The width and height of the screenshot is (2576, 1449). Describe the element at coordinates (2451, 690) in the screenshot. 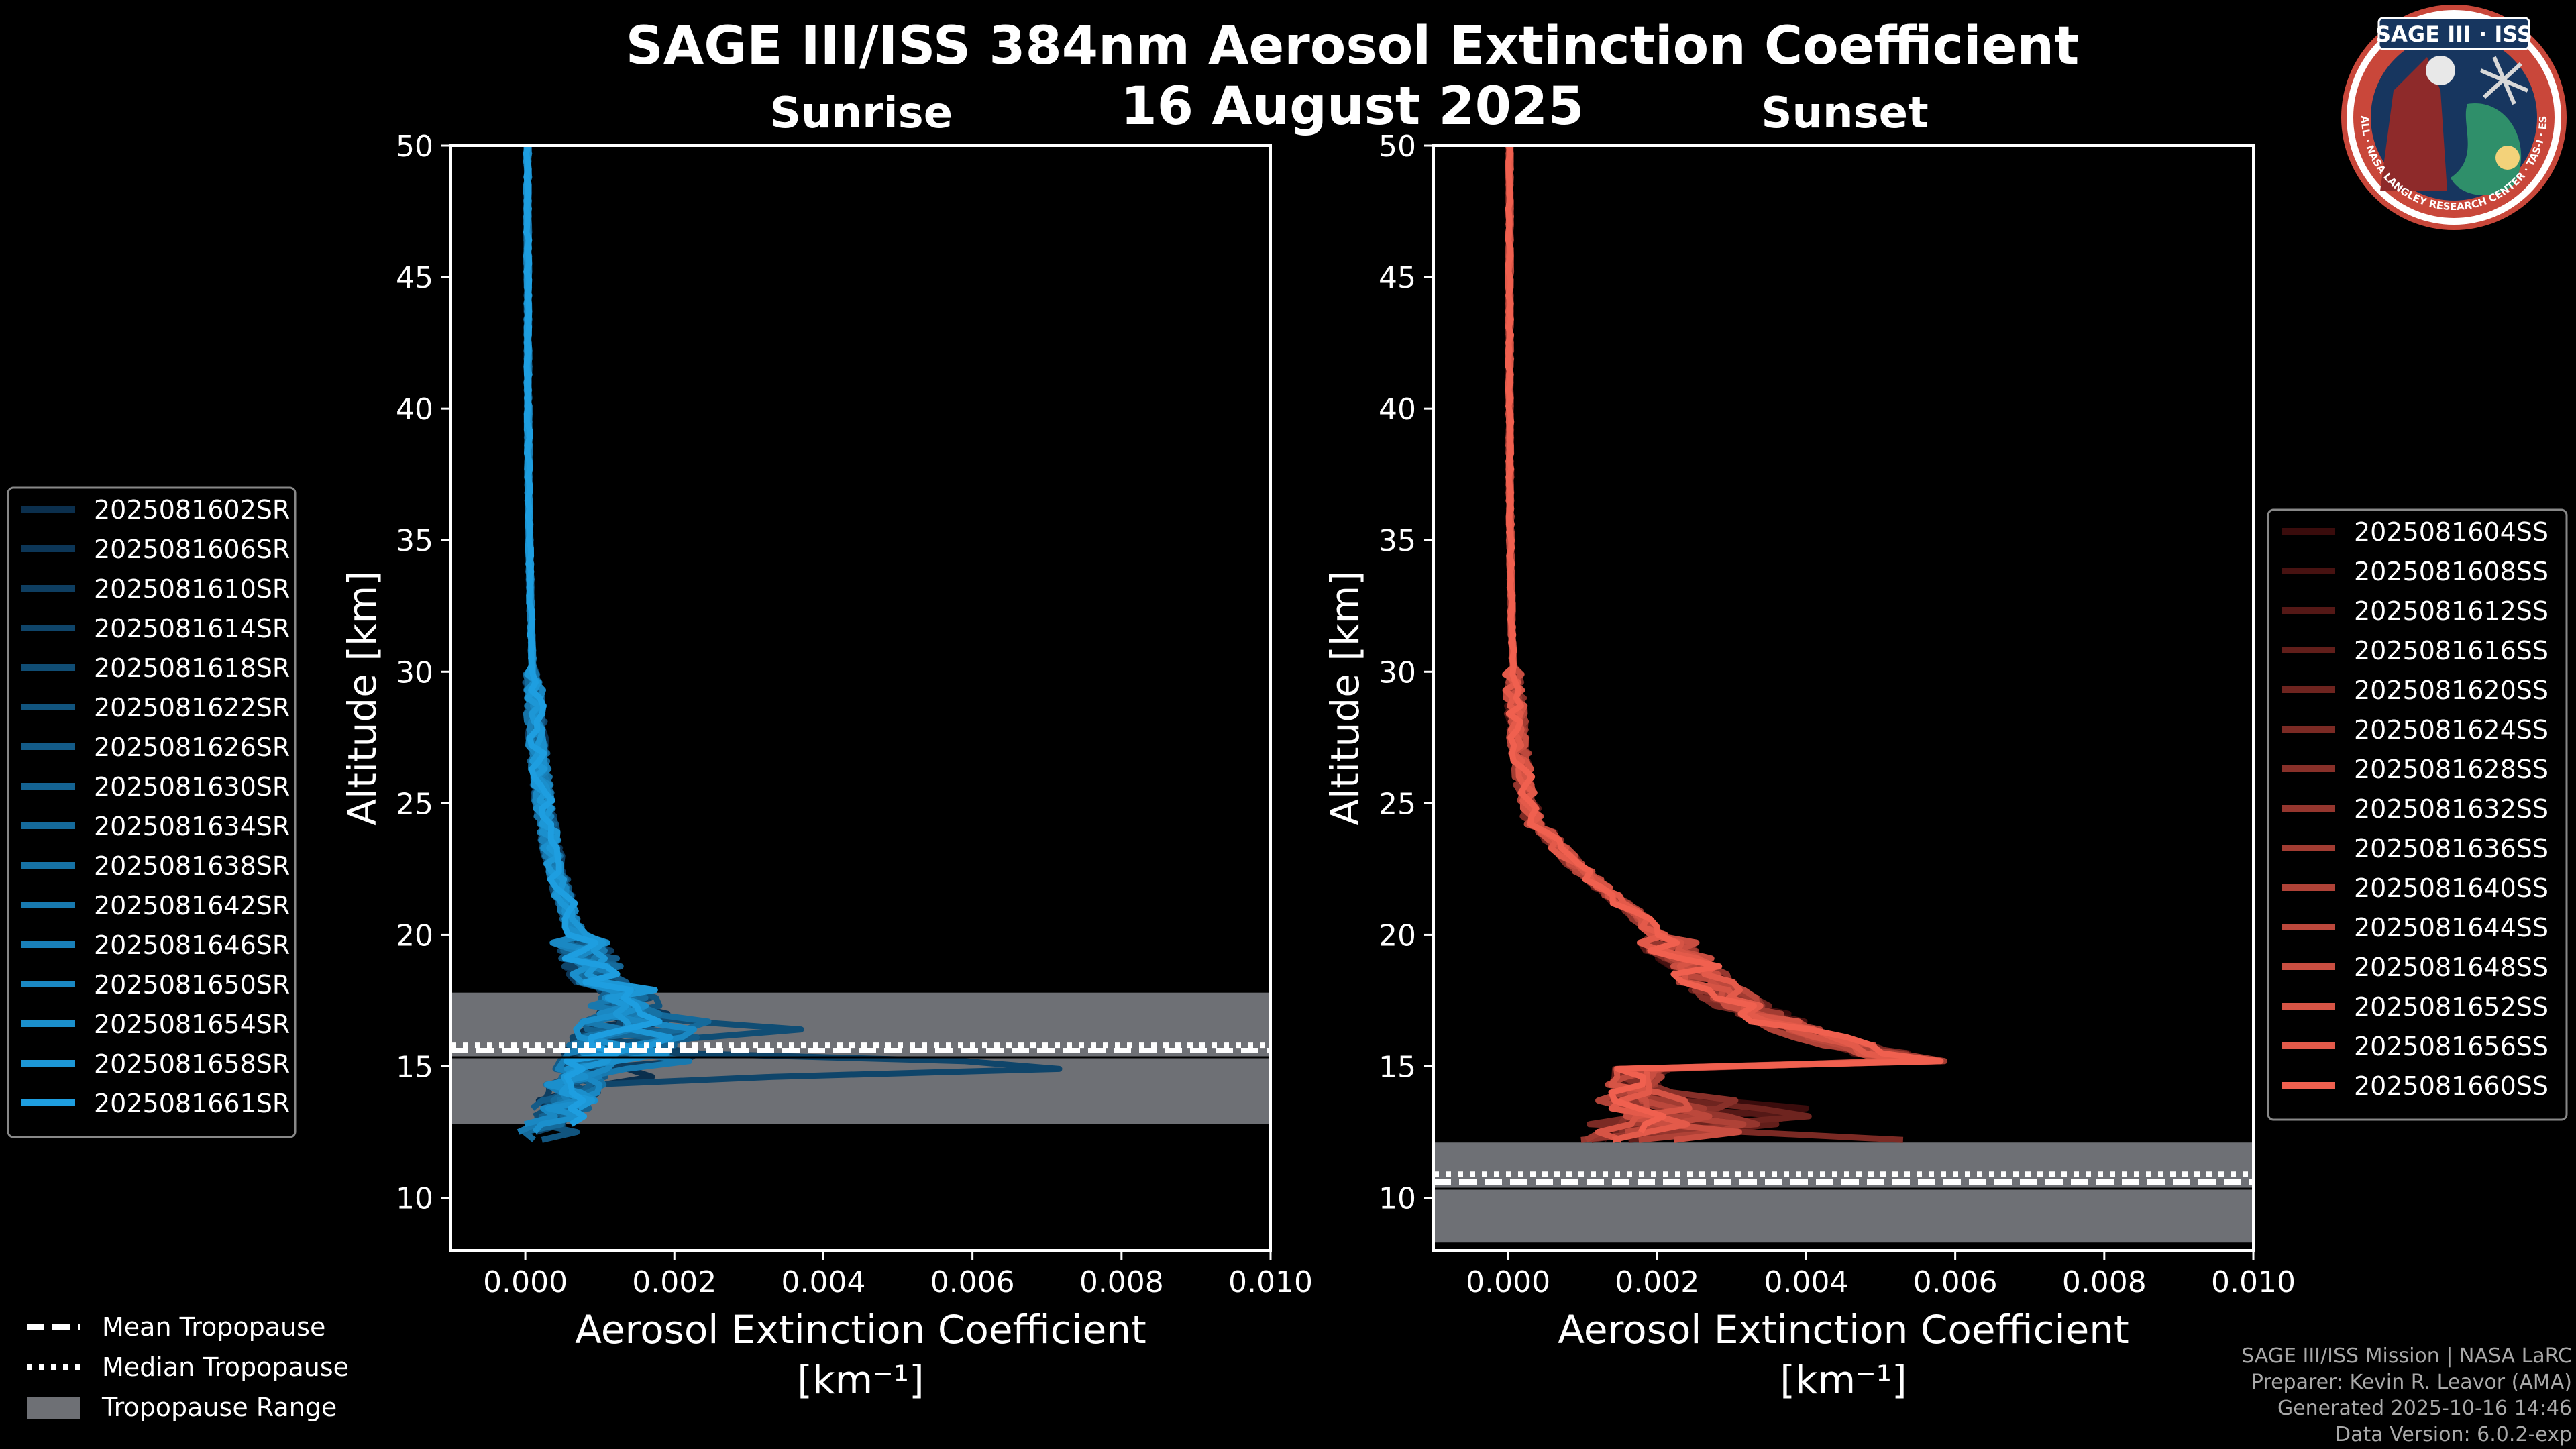

I see `legend-label: 2025081620SS` at that location.